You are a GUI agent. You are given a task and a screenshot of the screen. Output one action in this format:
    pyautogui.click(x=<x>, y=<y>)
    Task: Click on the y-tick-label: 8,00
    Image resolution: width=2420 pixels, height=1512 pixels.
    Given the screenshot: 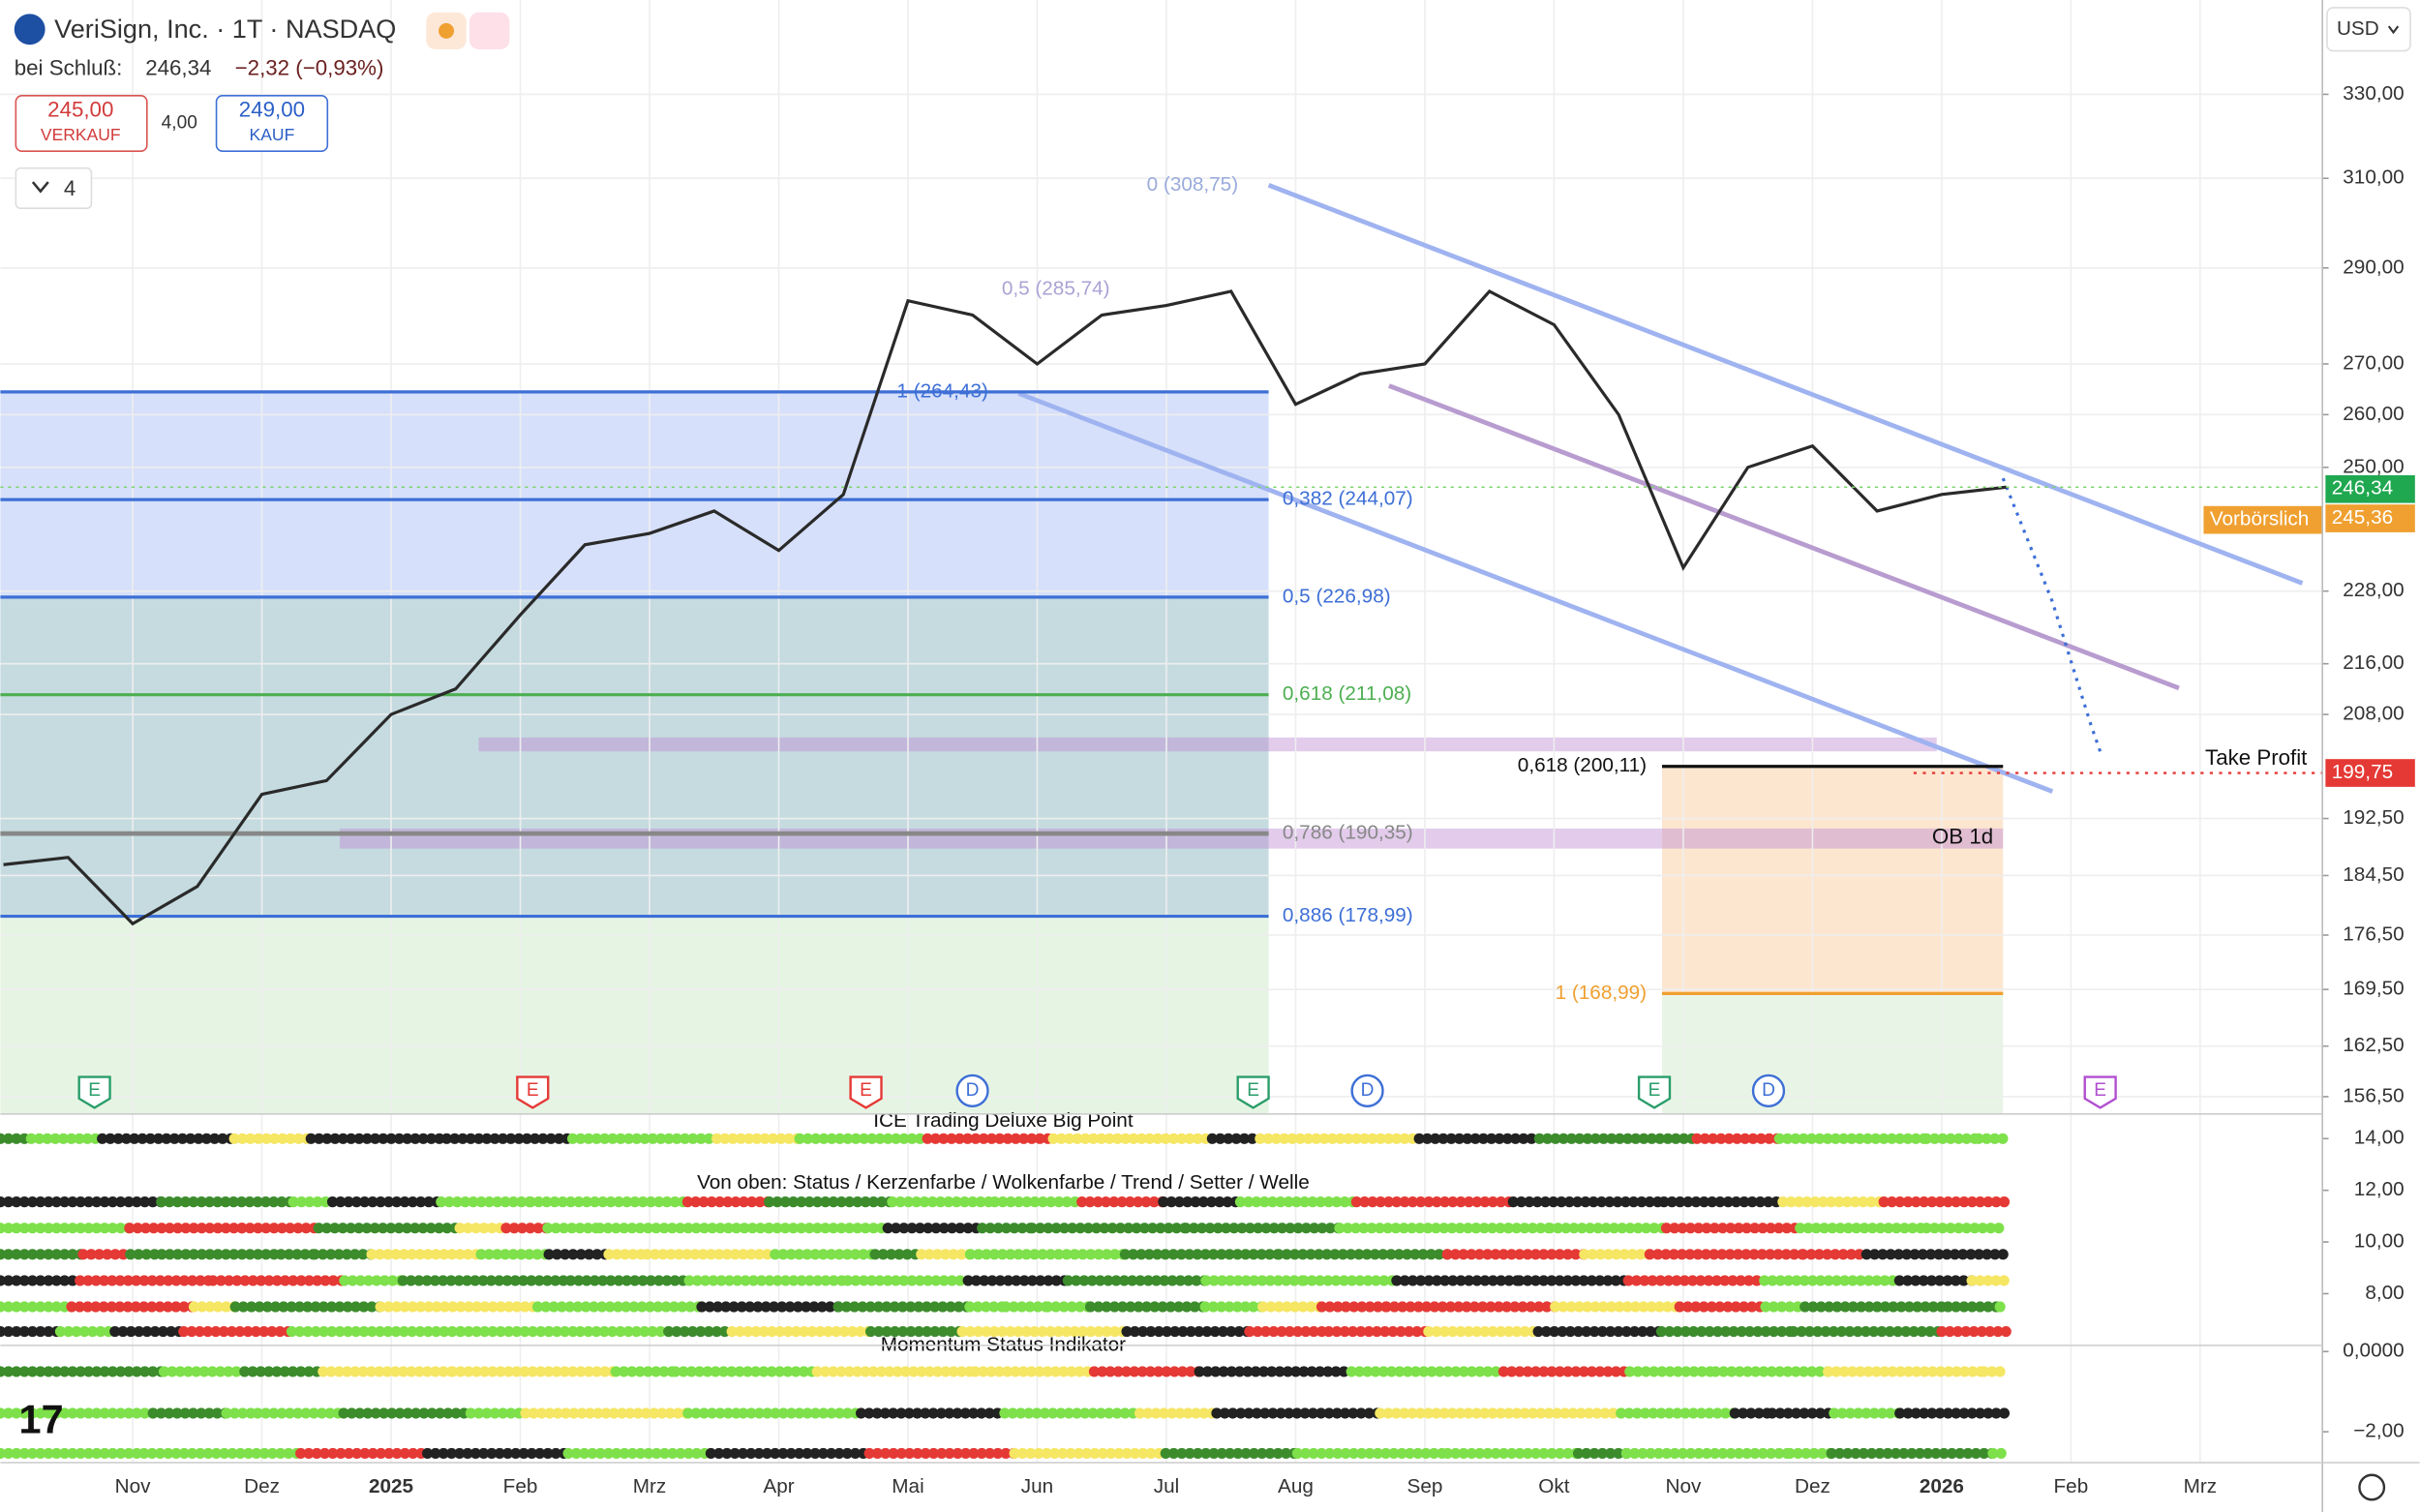 What is the action you would take?
    pyautogui.click(x=2384, y=1293)
    